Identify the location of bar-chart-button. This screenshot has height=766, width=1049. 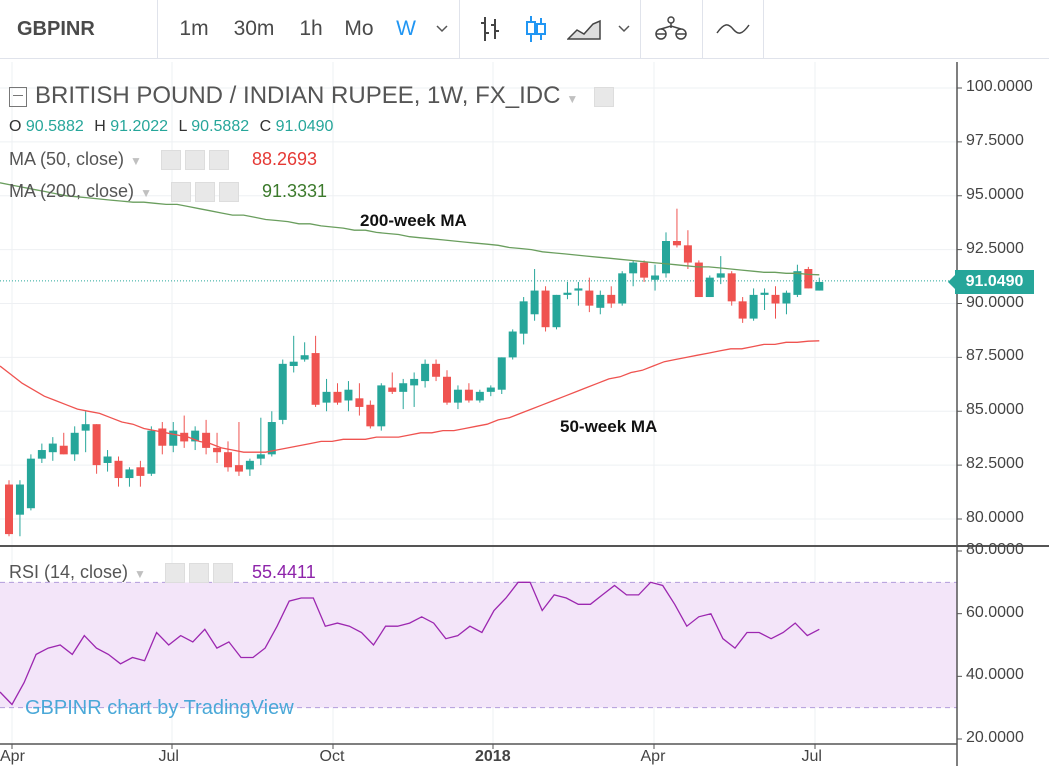
(490, 29).